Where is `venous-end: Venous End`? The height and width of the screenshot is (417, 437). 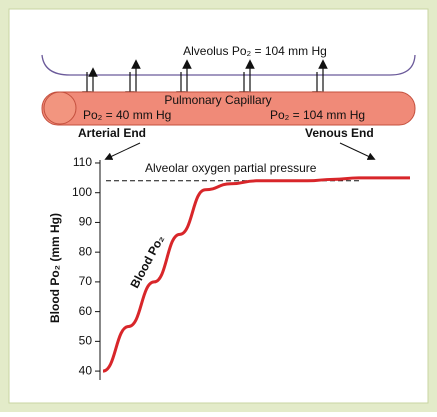
venous-end: Venous End is located at coordinates (339, 133).